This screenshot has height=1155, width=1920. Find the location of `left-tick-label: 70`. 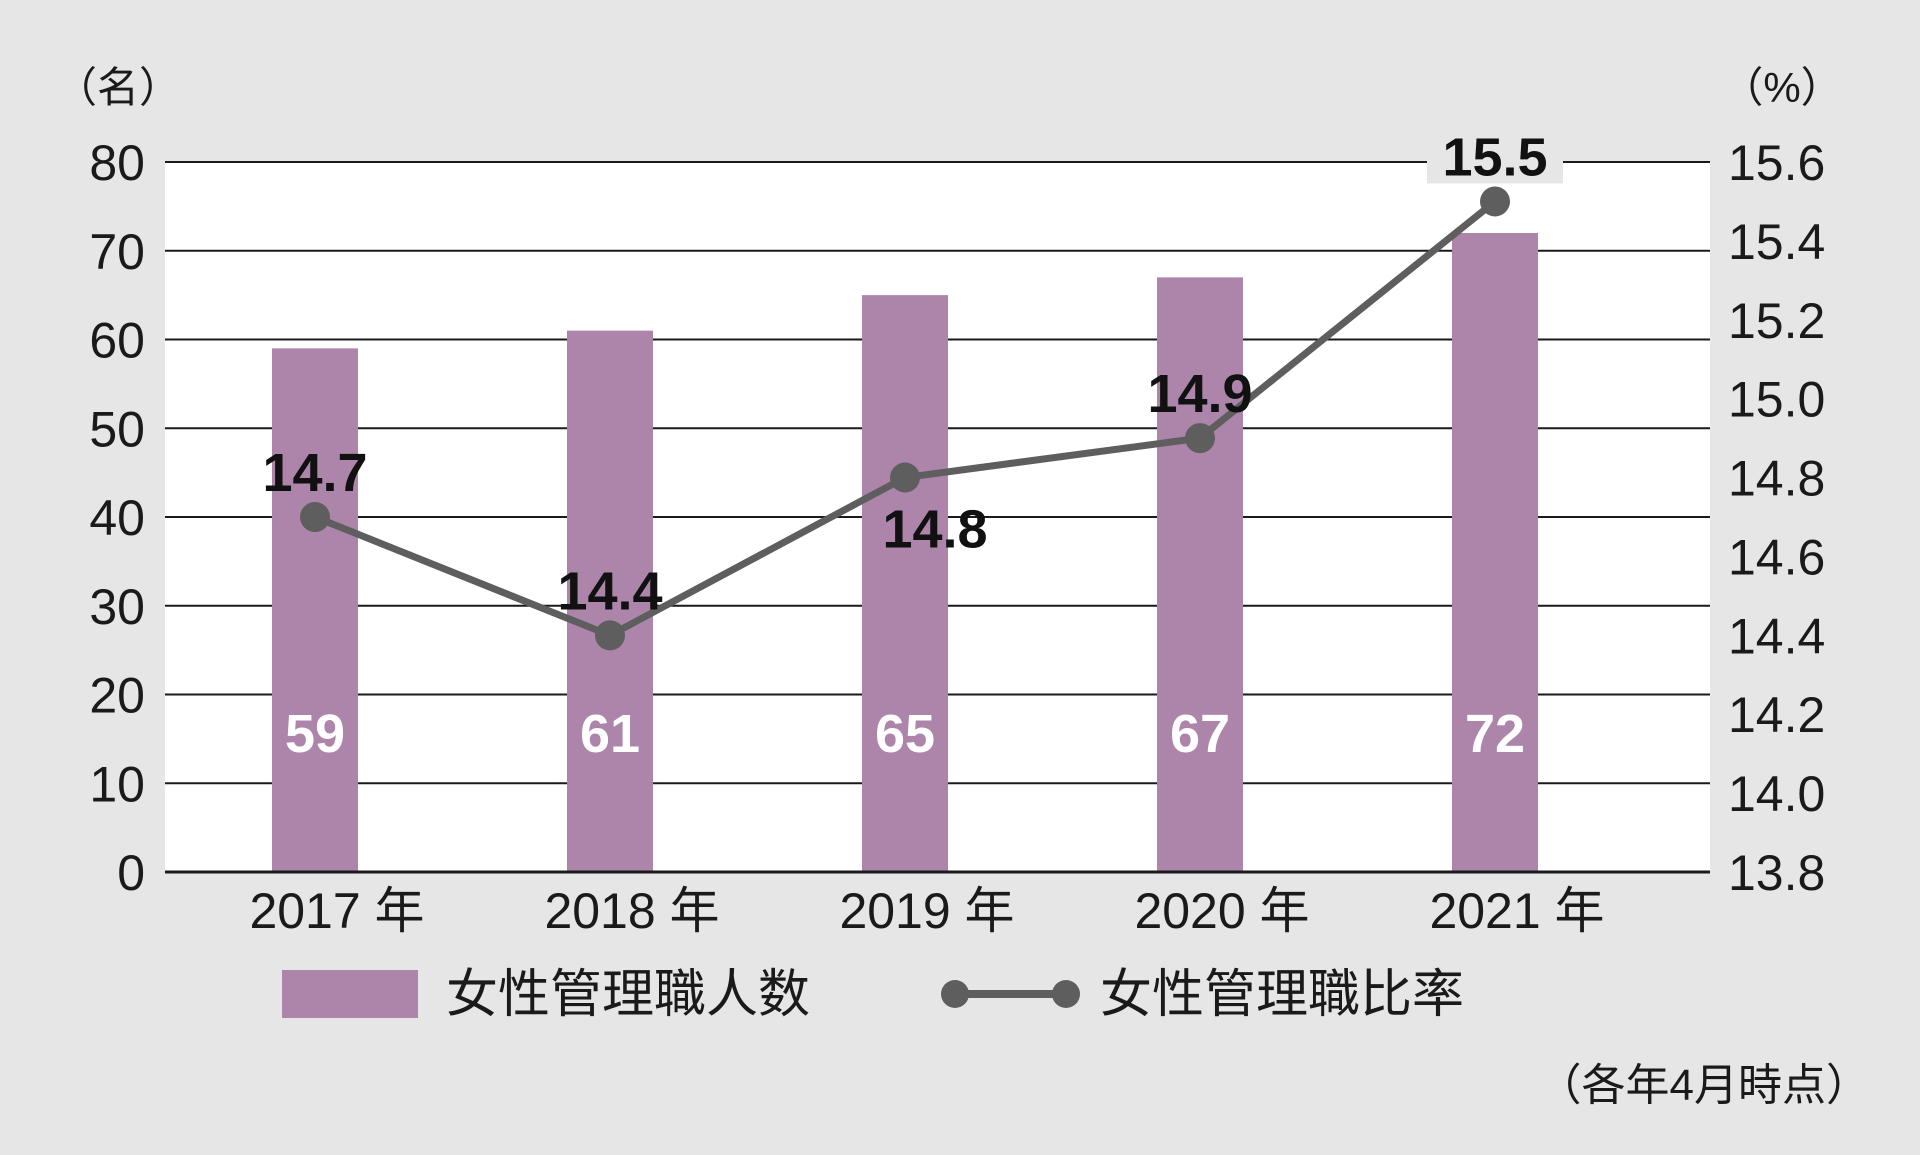

left-tick-label: 70 is located at coordinates (117, 252).